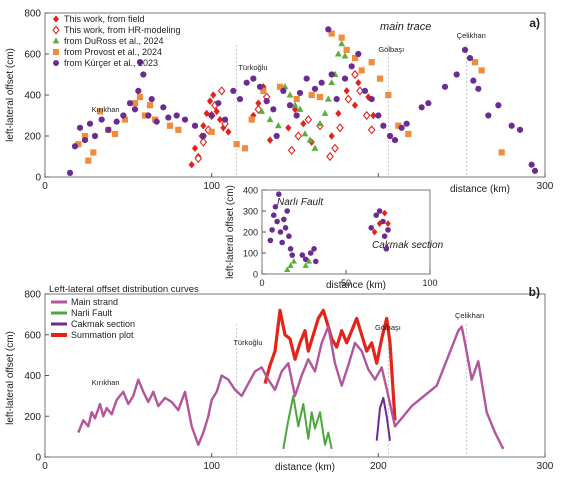  I want to click on town-label: Kırıkhan, so click(106, 109).